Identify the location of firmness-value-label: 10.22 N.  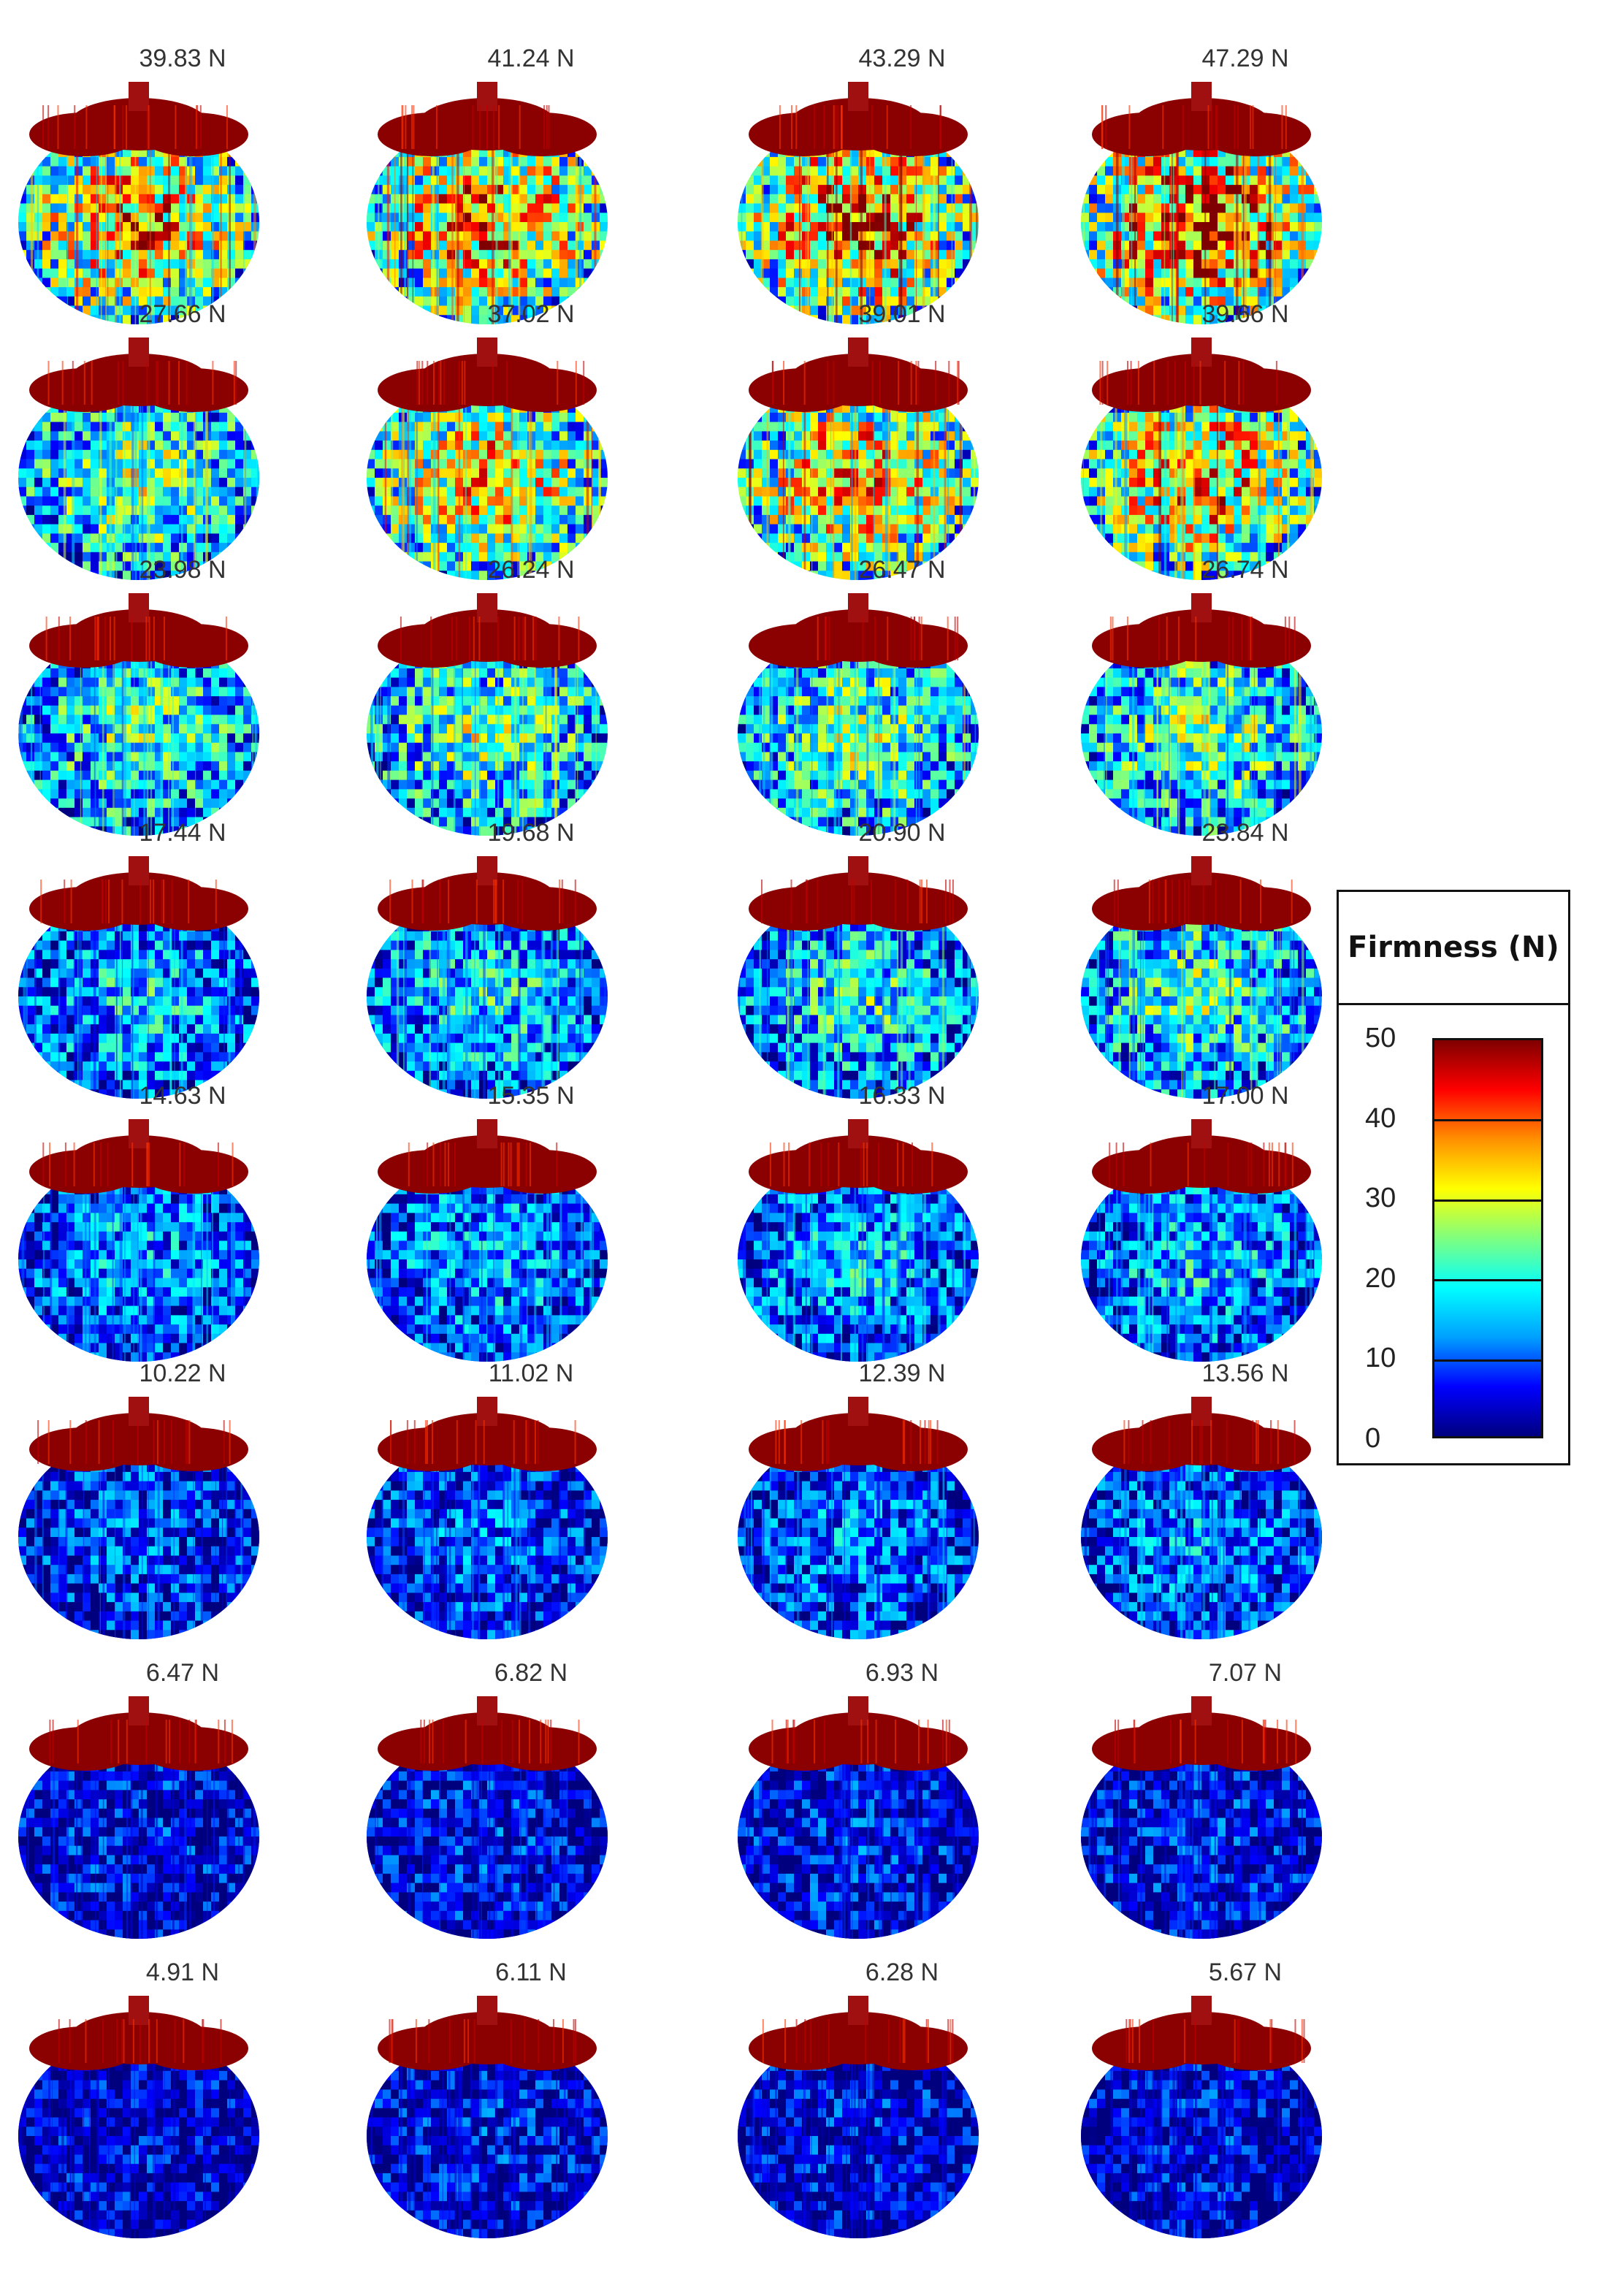
(183, 1373).